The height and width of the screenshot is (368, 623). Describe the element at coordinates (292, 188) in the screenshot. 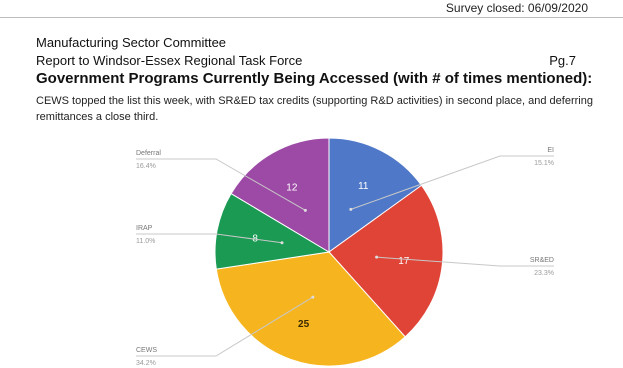

I see `slice-value-deferral: 12` at that location.